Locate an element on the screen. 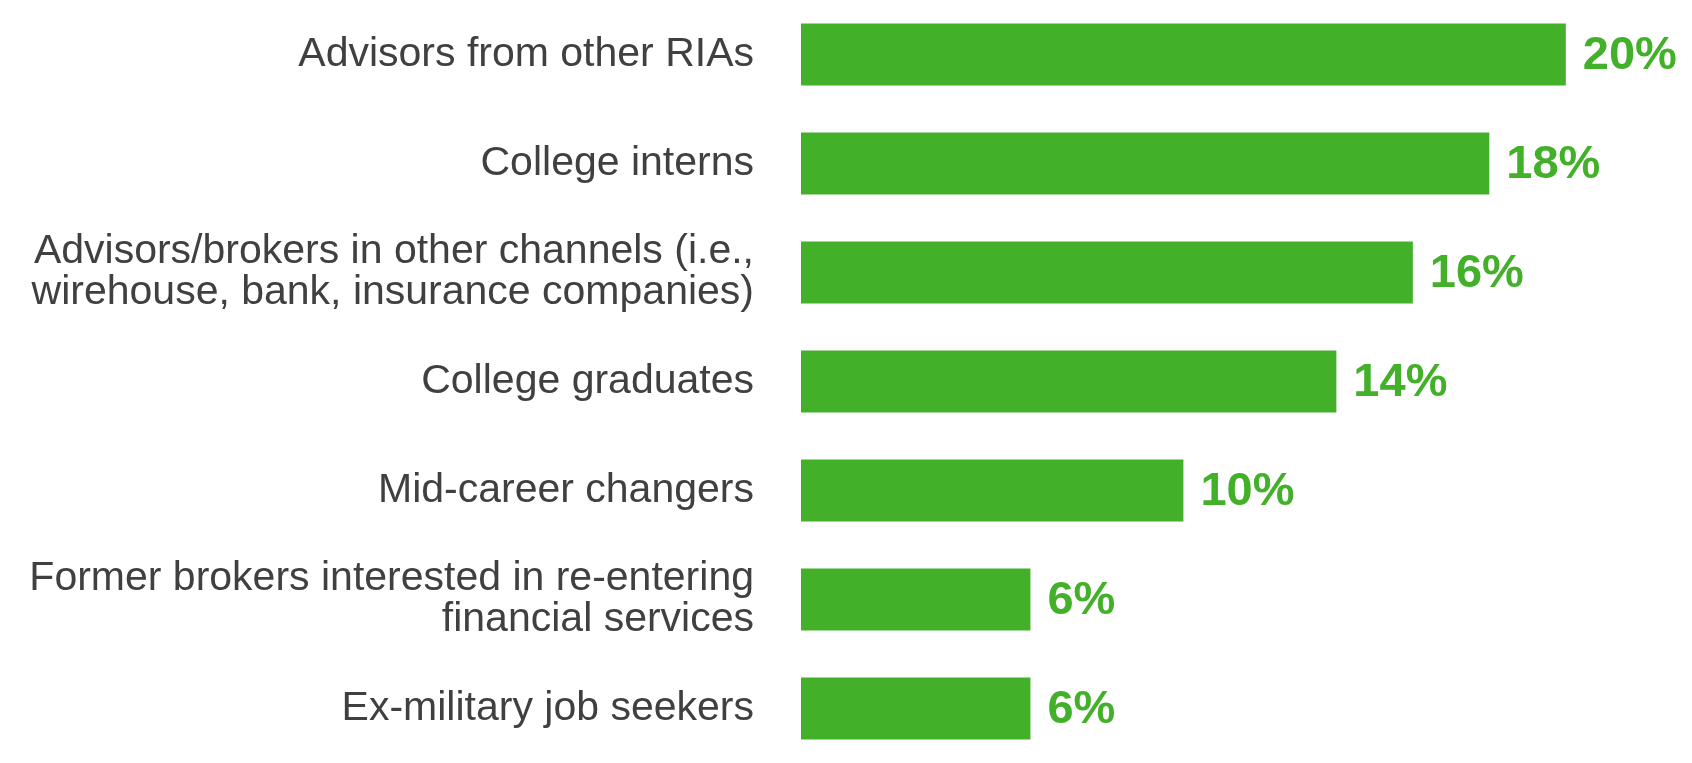 This screenshot has height=763, width=1692. data-label: 16% is located at coordinates (1476, 271).